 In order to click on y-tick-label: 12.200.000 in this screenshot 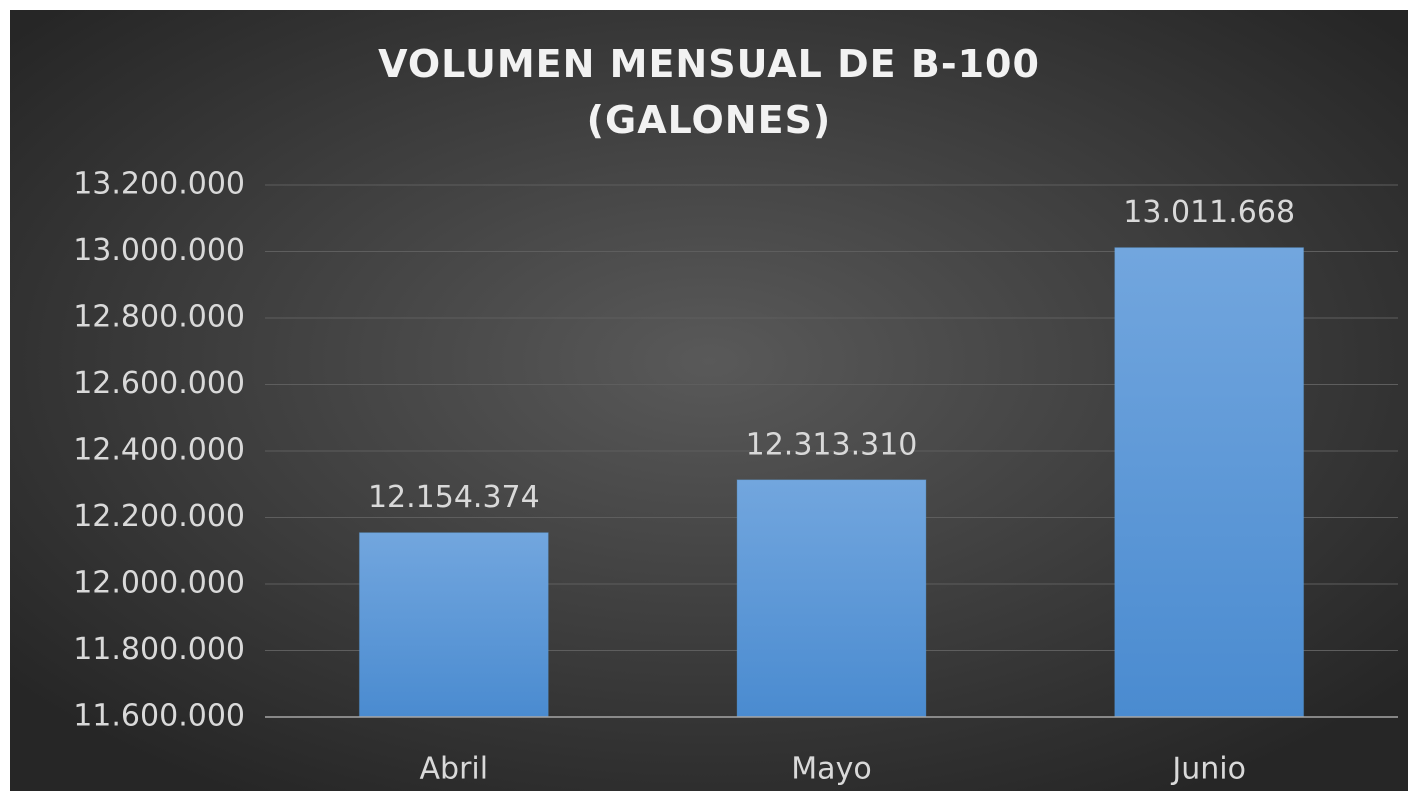, I will do `click(159, 516)`.